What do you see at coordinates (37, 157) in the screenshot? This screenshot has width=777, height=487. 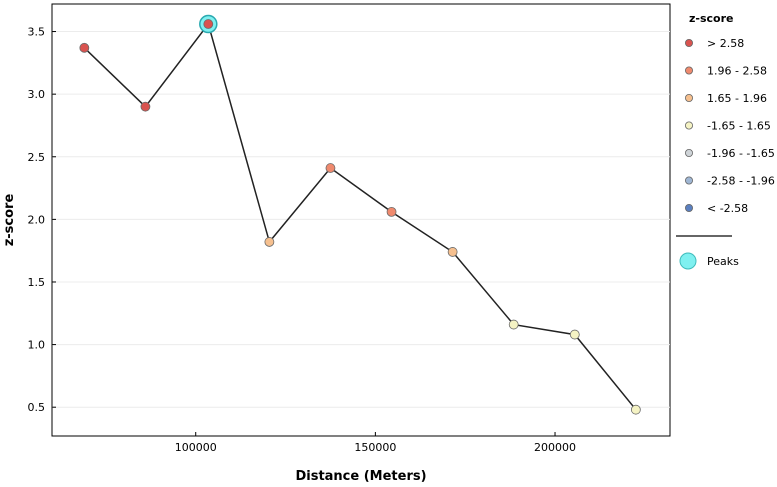 I see `y-tick-label: 2.5` at bounding box center [37, 157].